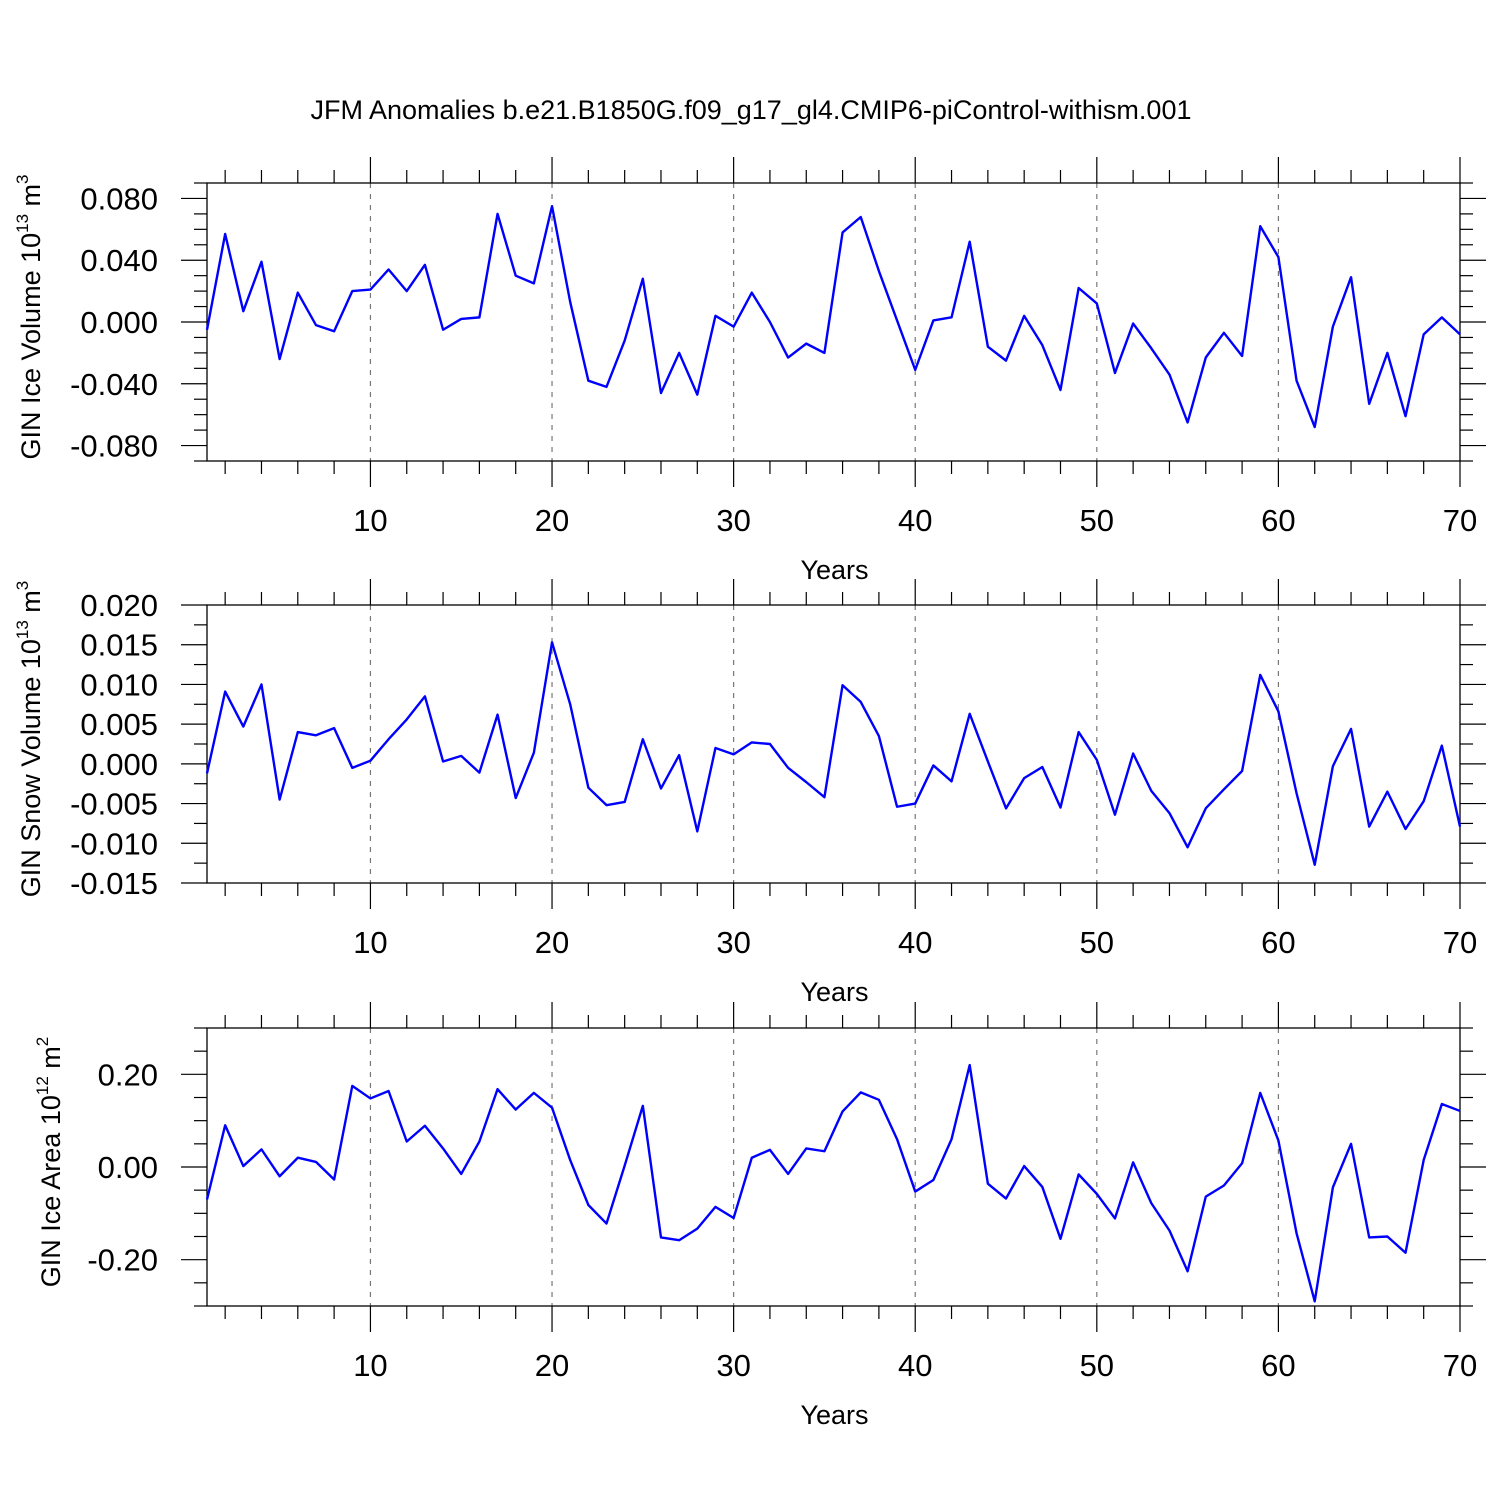 This screenshot has width=1500, height=1500. I want to click on ice-volume-series-line, so click(833, 316).